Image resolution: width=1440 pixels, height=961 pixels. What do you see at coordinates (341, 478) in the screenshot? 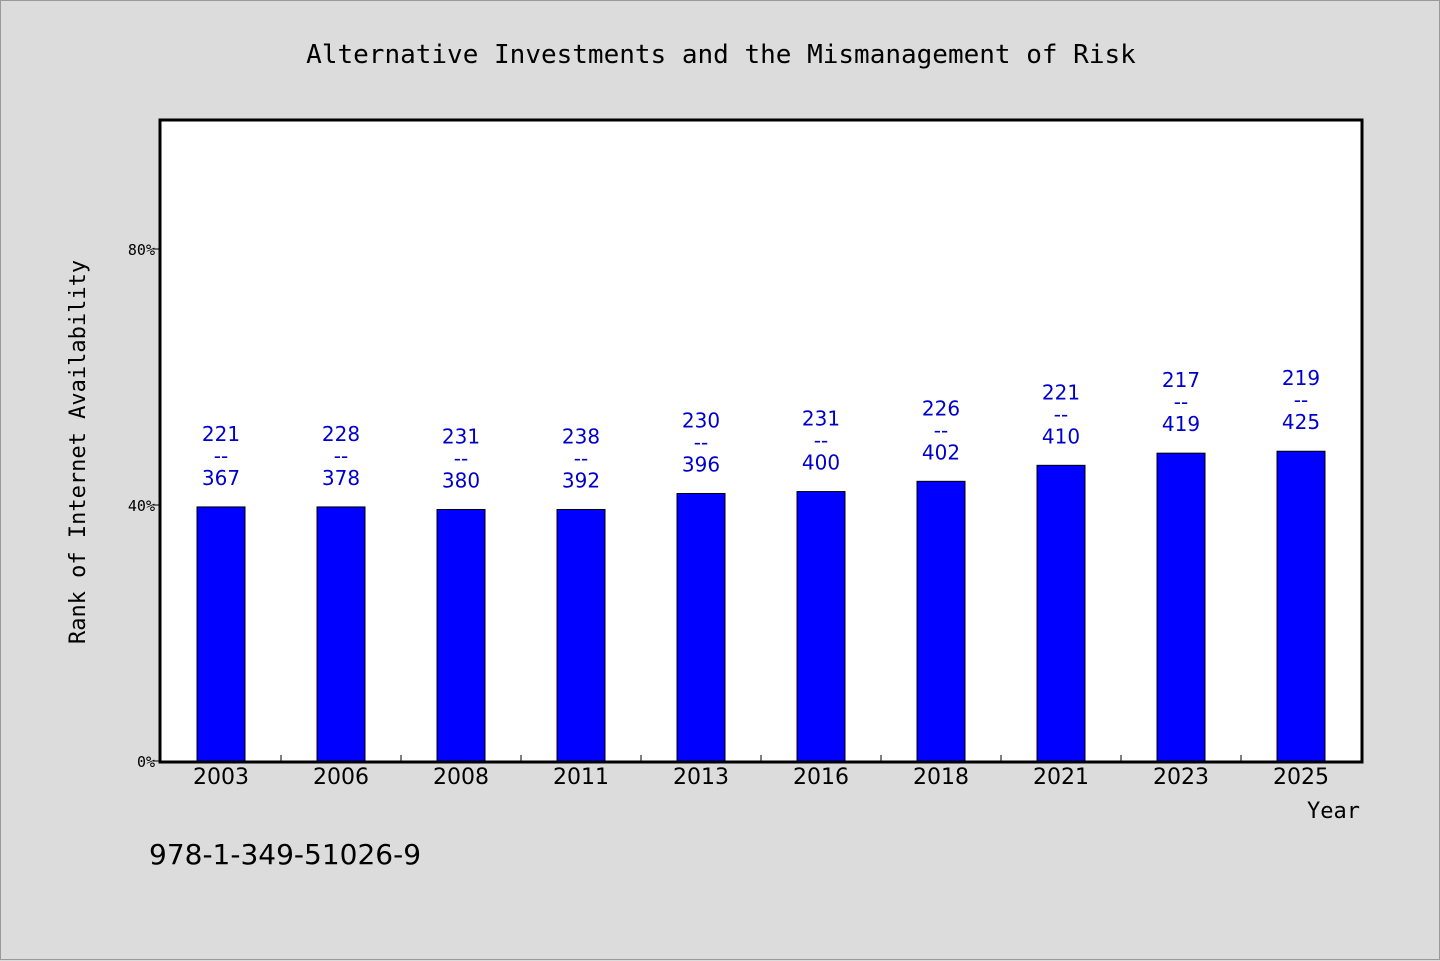
I see `data-label-2006-bottom: 378` at bounding box center [341, 478].